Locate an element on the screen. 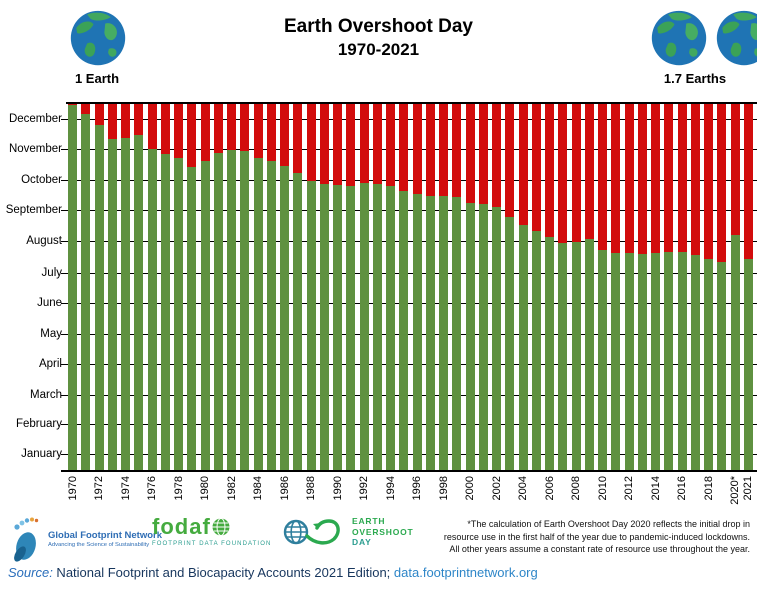 The width and height of the screenshot is (757, 589). bar-1995 is located at coordinates (404, 287).